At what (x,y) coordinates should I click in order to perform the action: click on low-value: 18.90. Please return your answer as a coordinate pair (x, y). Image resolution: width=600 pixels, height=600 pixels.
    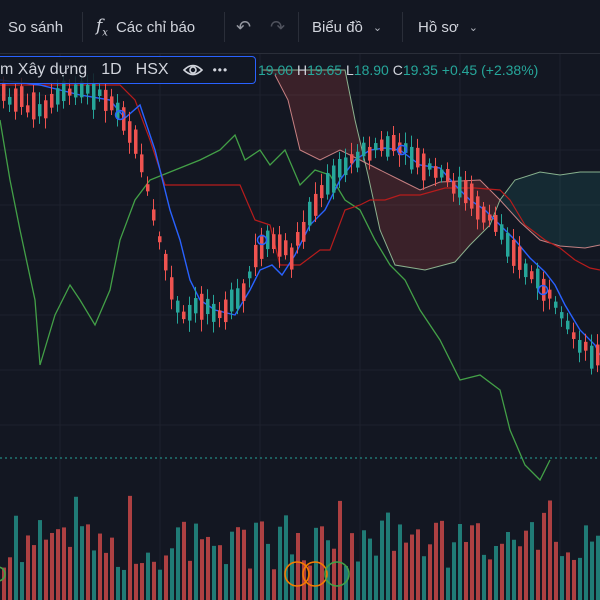
    Looking at the image, I should click on (371, 70).